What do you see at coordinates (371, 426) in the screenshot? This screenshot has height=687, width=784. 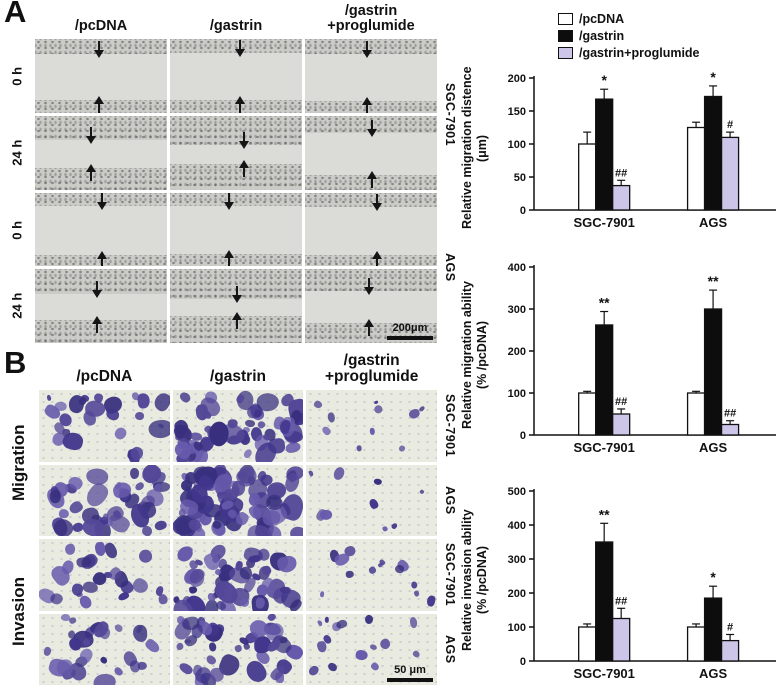 I see `transwell-migration-sgc-proglumide` at bounding box center [371, 426].